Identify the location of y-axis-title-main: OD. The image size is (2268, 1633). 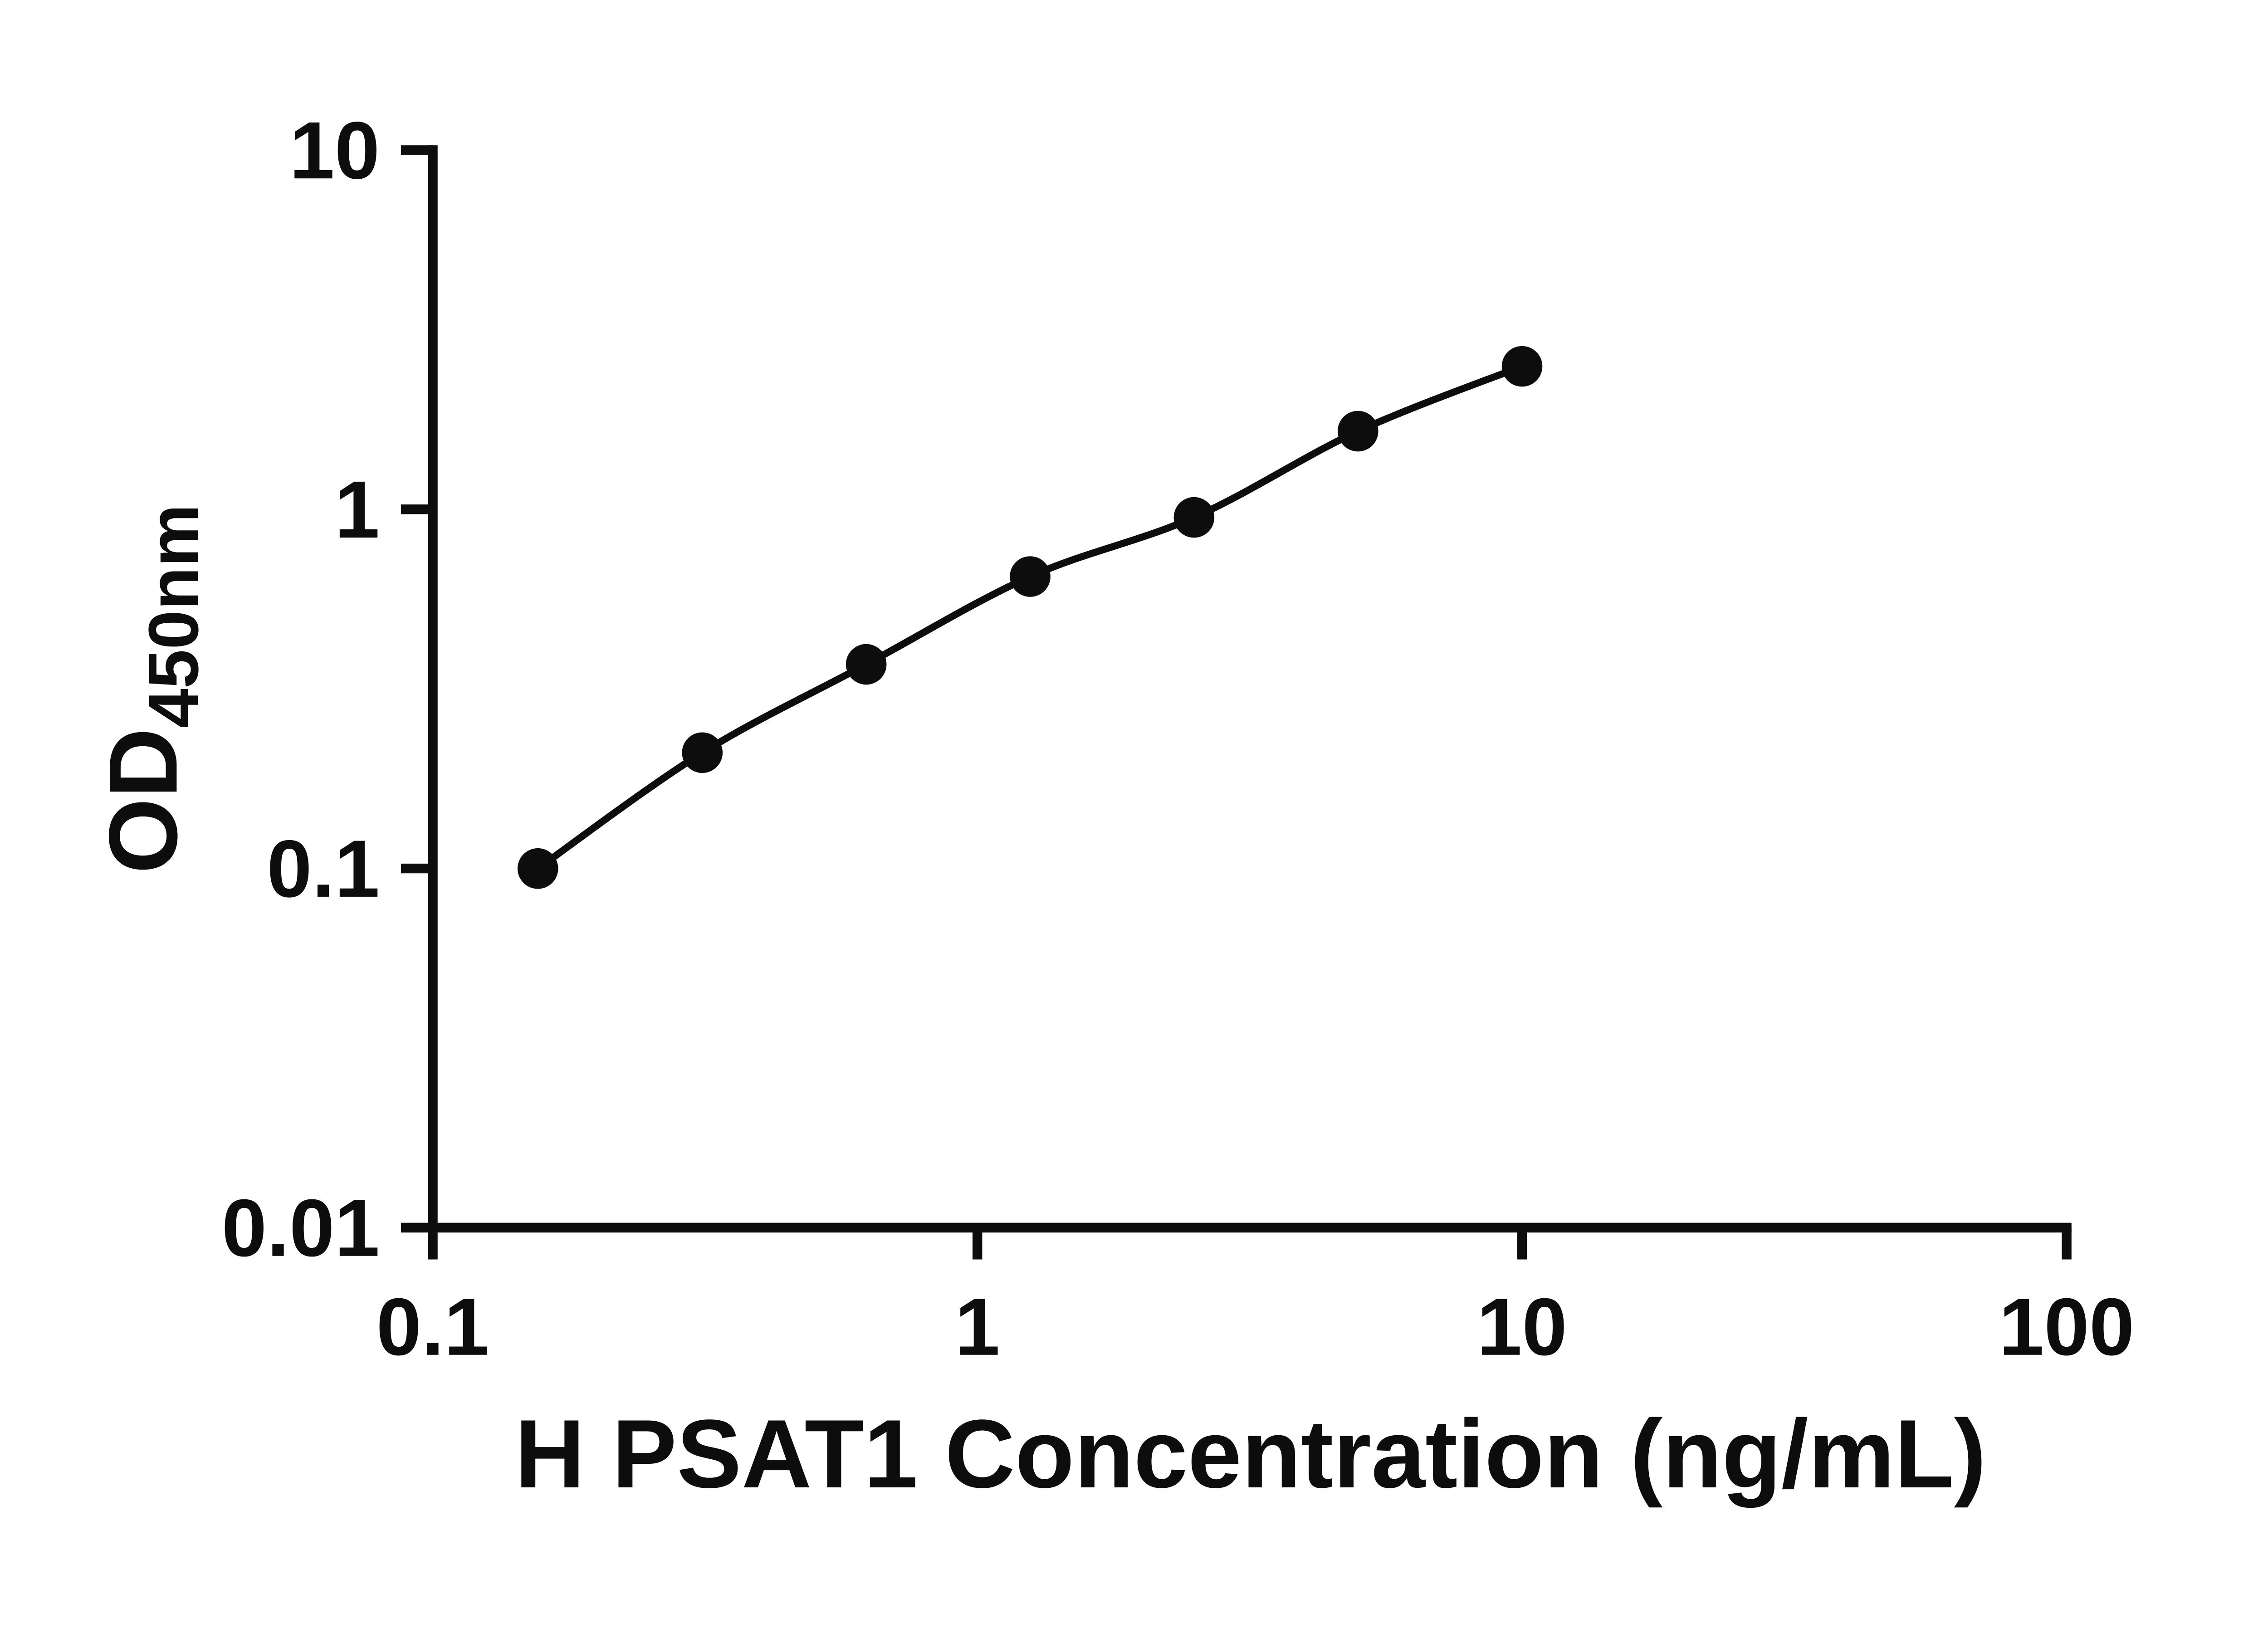
(143, 801).